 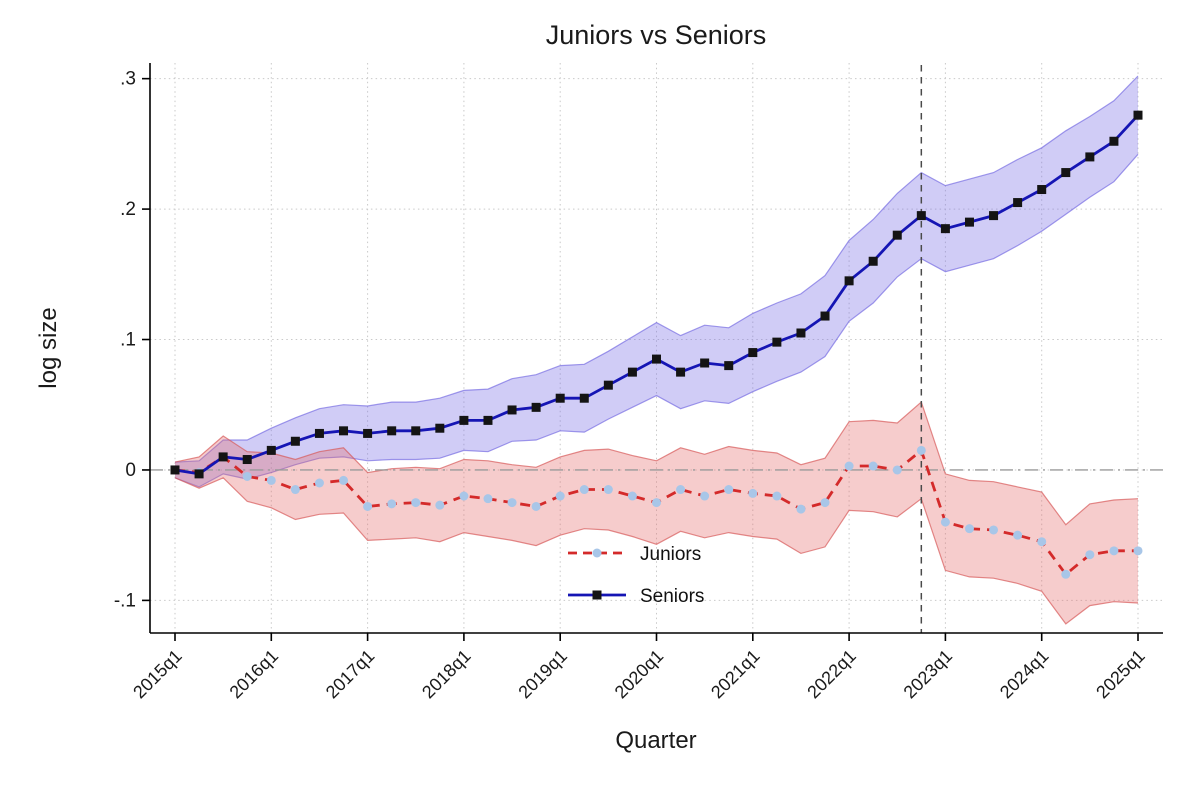 What do you see at coordinates (542, 674) in the screenshot?
I see `x-tick-label: 2019q1` at bounding box center [542, 674].